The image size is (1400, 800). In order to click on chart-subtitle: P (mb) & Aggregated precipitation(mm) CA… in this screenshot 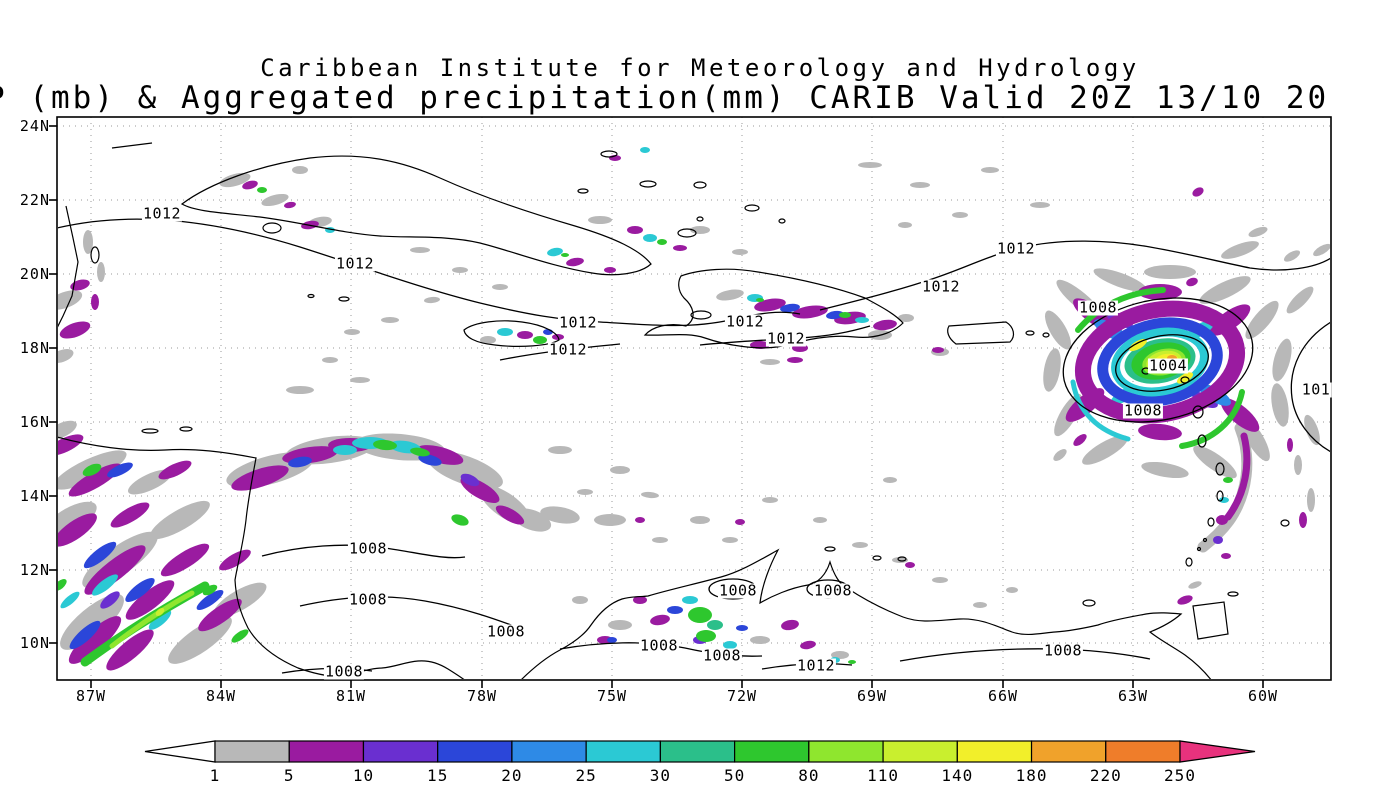, I will do `click(665, 98)`.